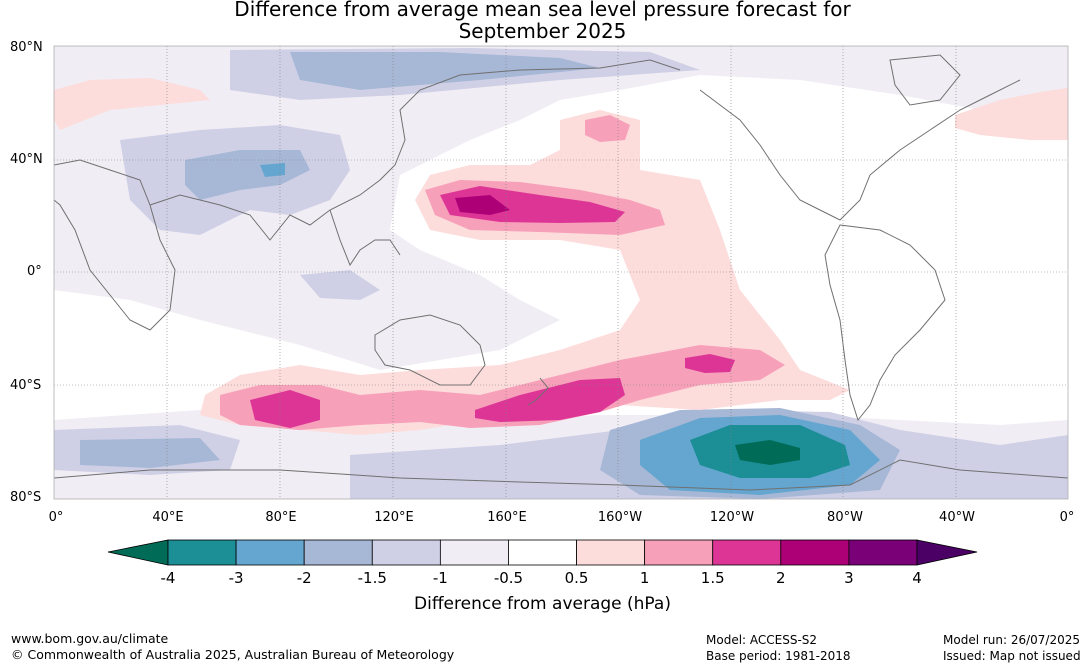 This screenshot has height=667, width=1085. What do you see at coordinates (925, 80) in the screenshot?
I see `coast-greenland` at bounding box center [925, 80].